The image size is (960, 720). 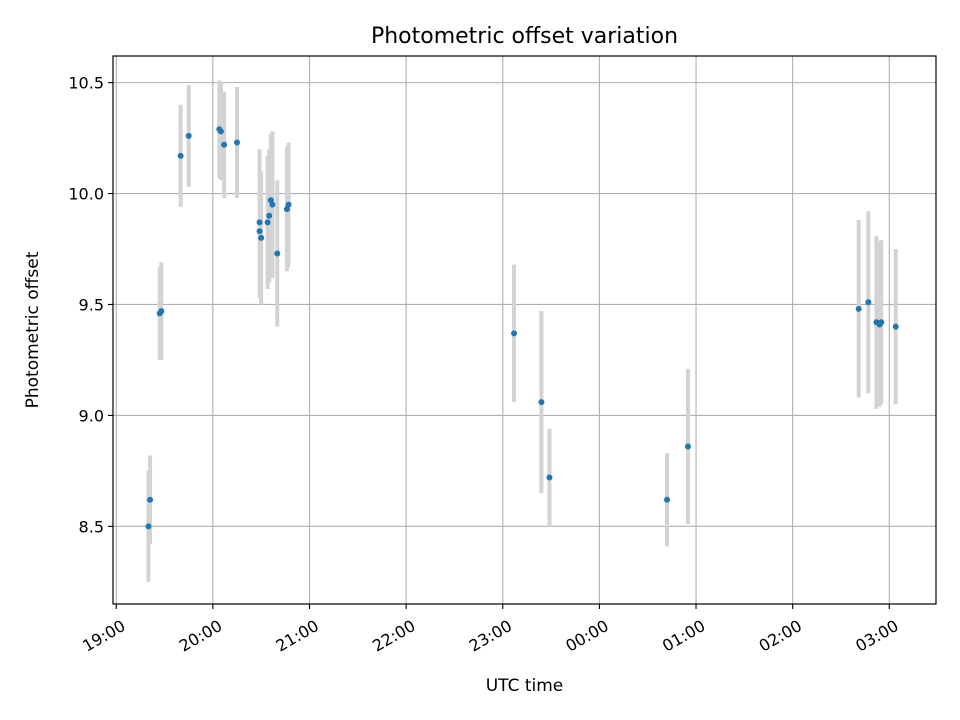 What do you see at coordinates (33, 329) in the screenshot?
I see `y-axis-label: Photometric offset` at bounding box center [33, 329].